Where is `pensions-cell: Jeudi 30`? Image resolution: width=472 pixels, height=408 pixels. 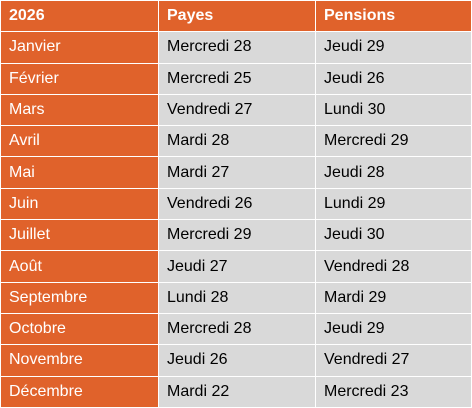 pensions-cell: Jeudi 30 is located at coordinates (393, 235).